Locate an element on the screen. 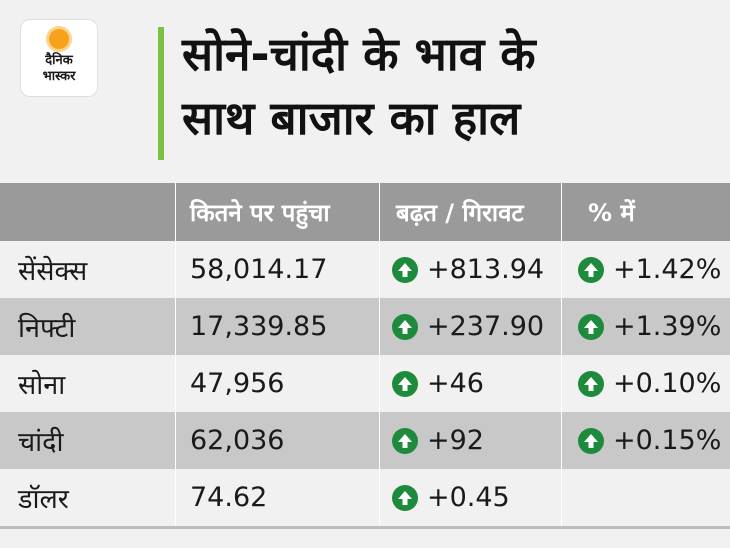  change-value: +46 is located at coordinates (455, 383).